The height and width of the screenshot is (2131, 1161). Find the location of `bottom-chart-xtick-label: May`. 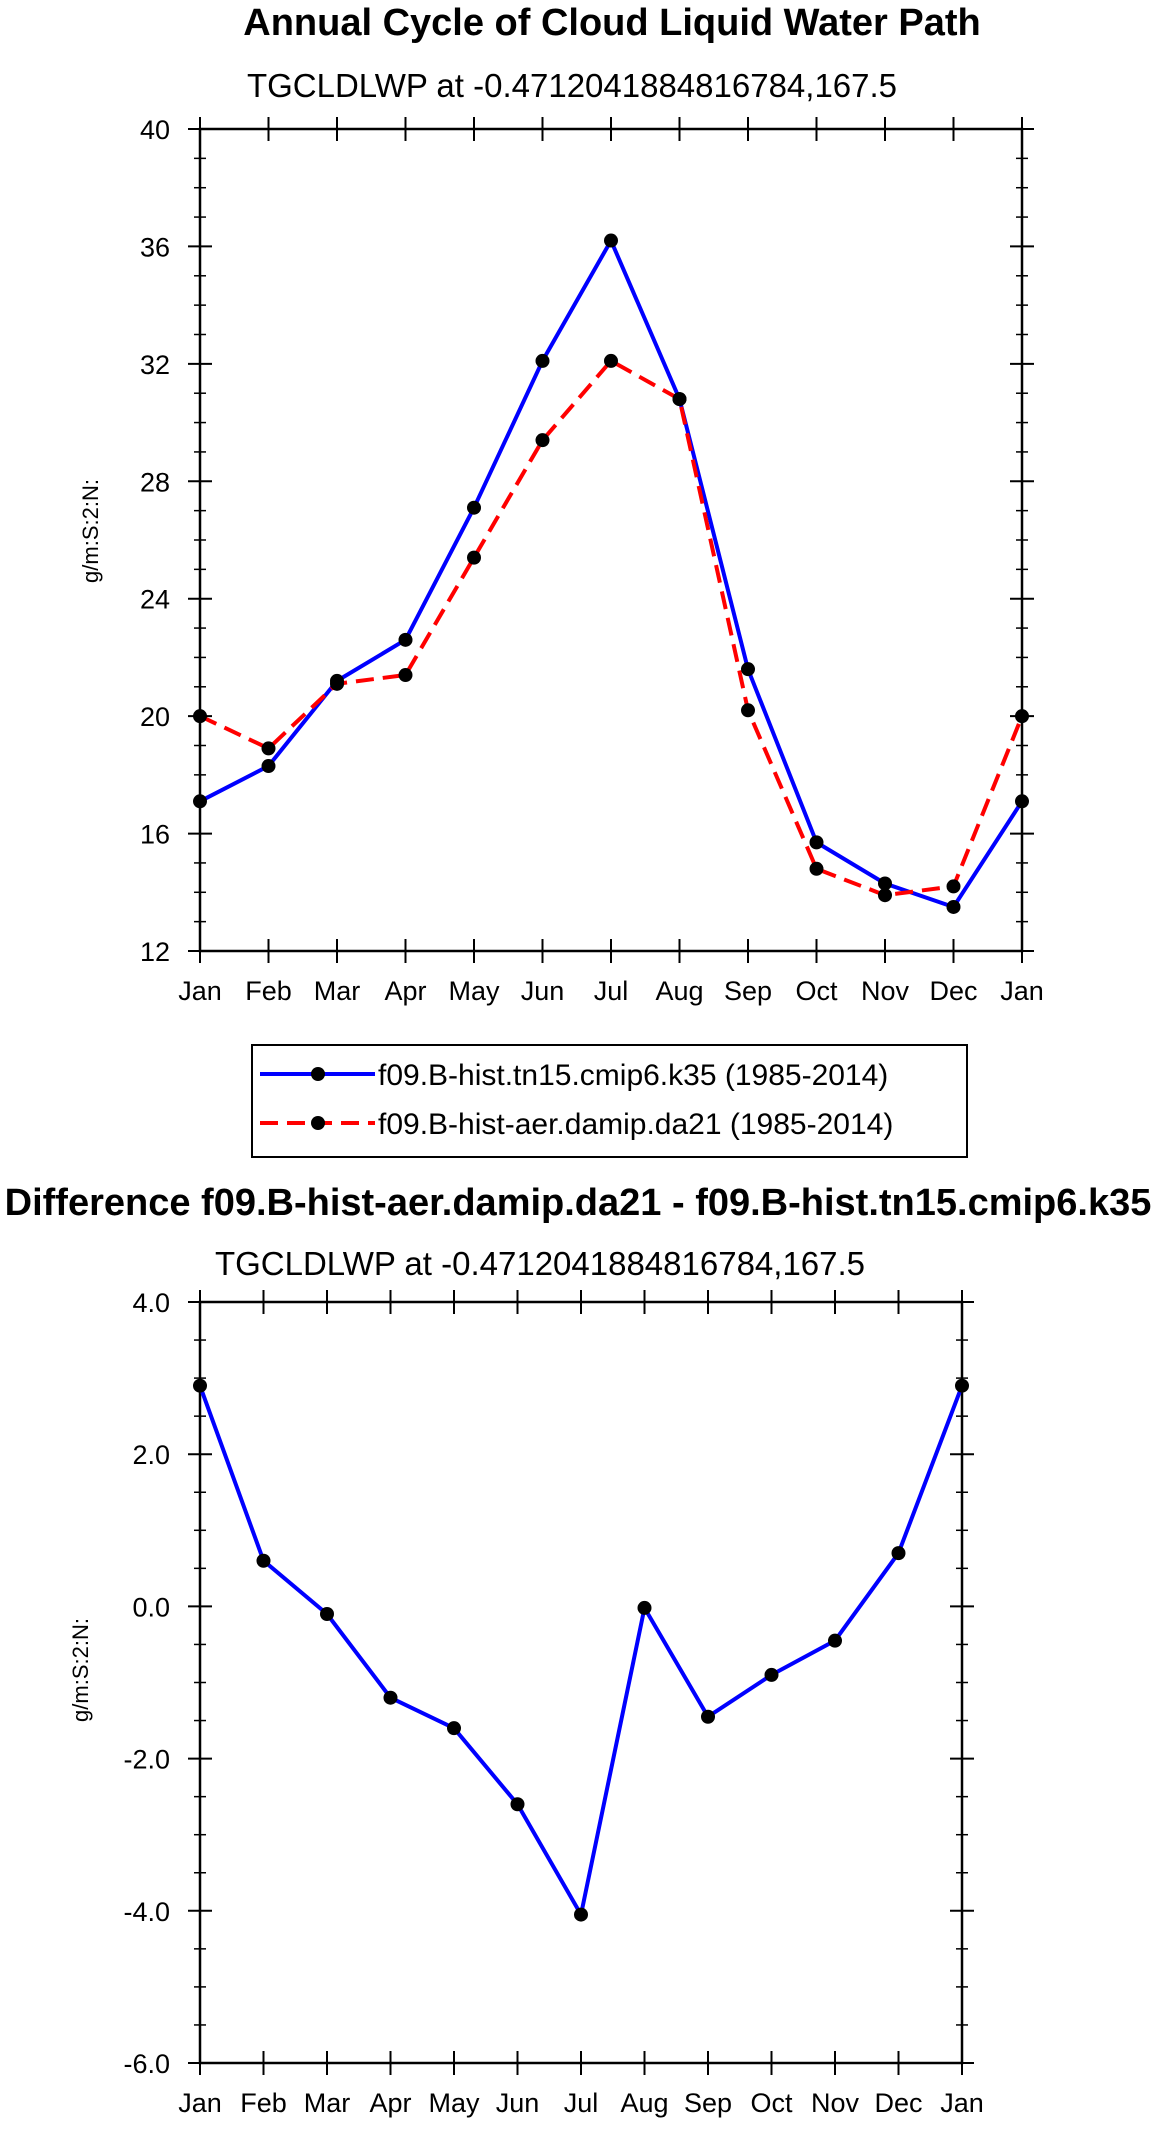

bottom-chart-xtick-label: May is located at coordinates (454, 2103).